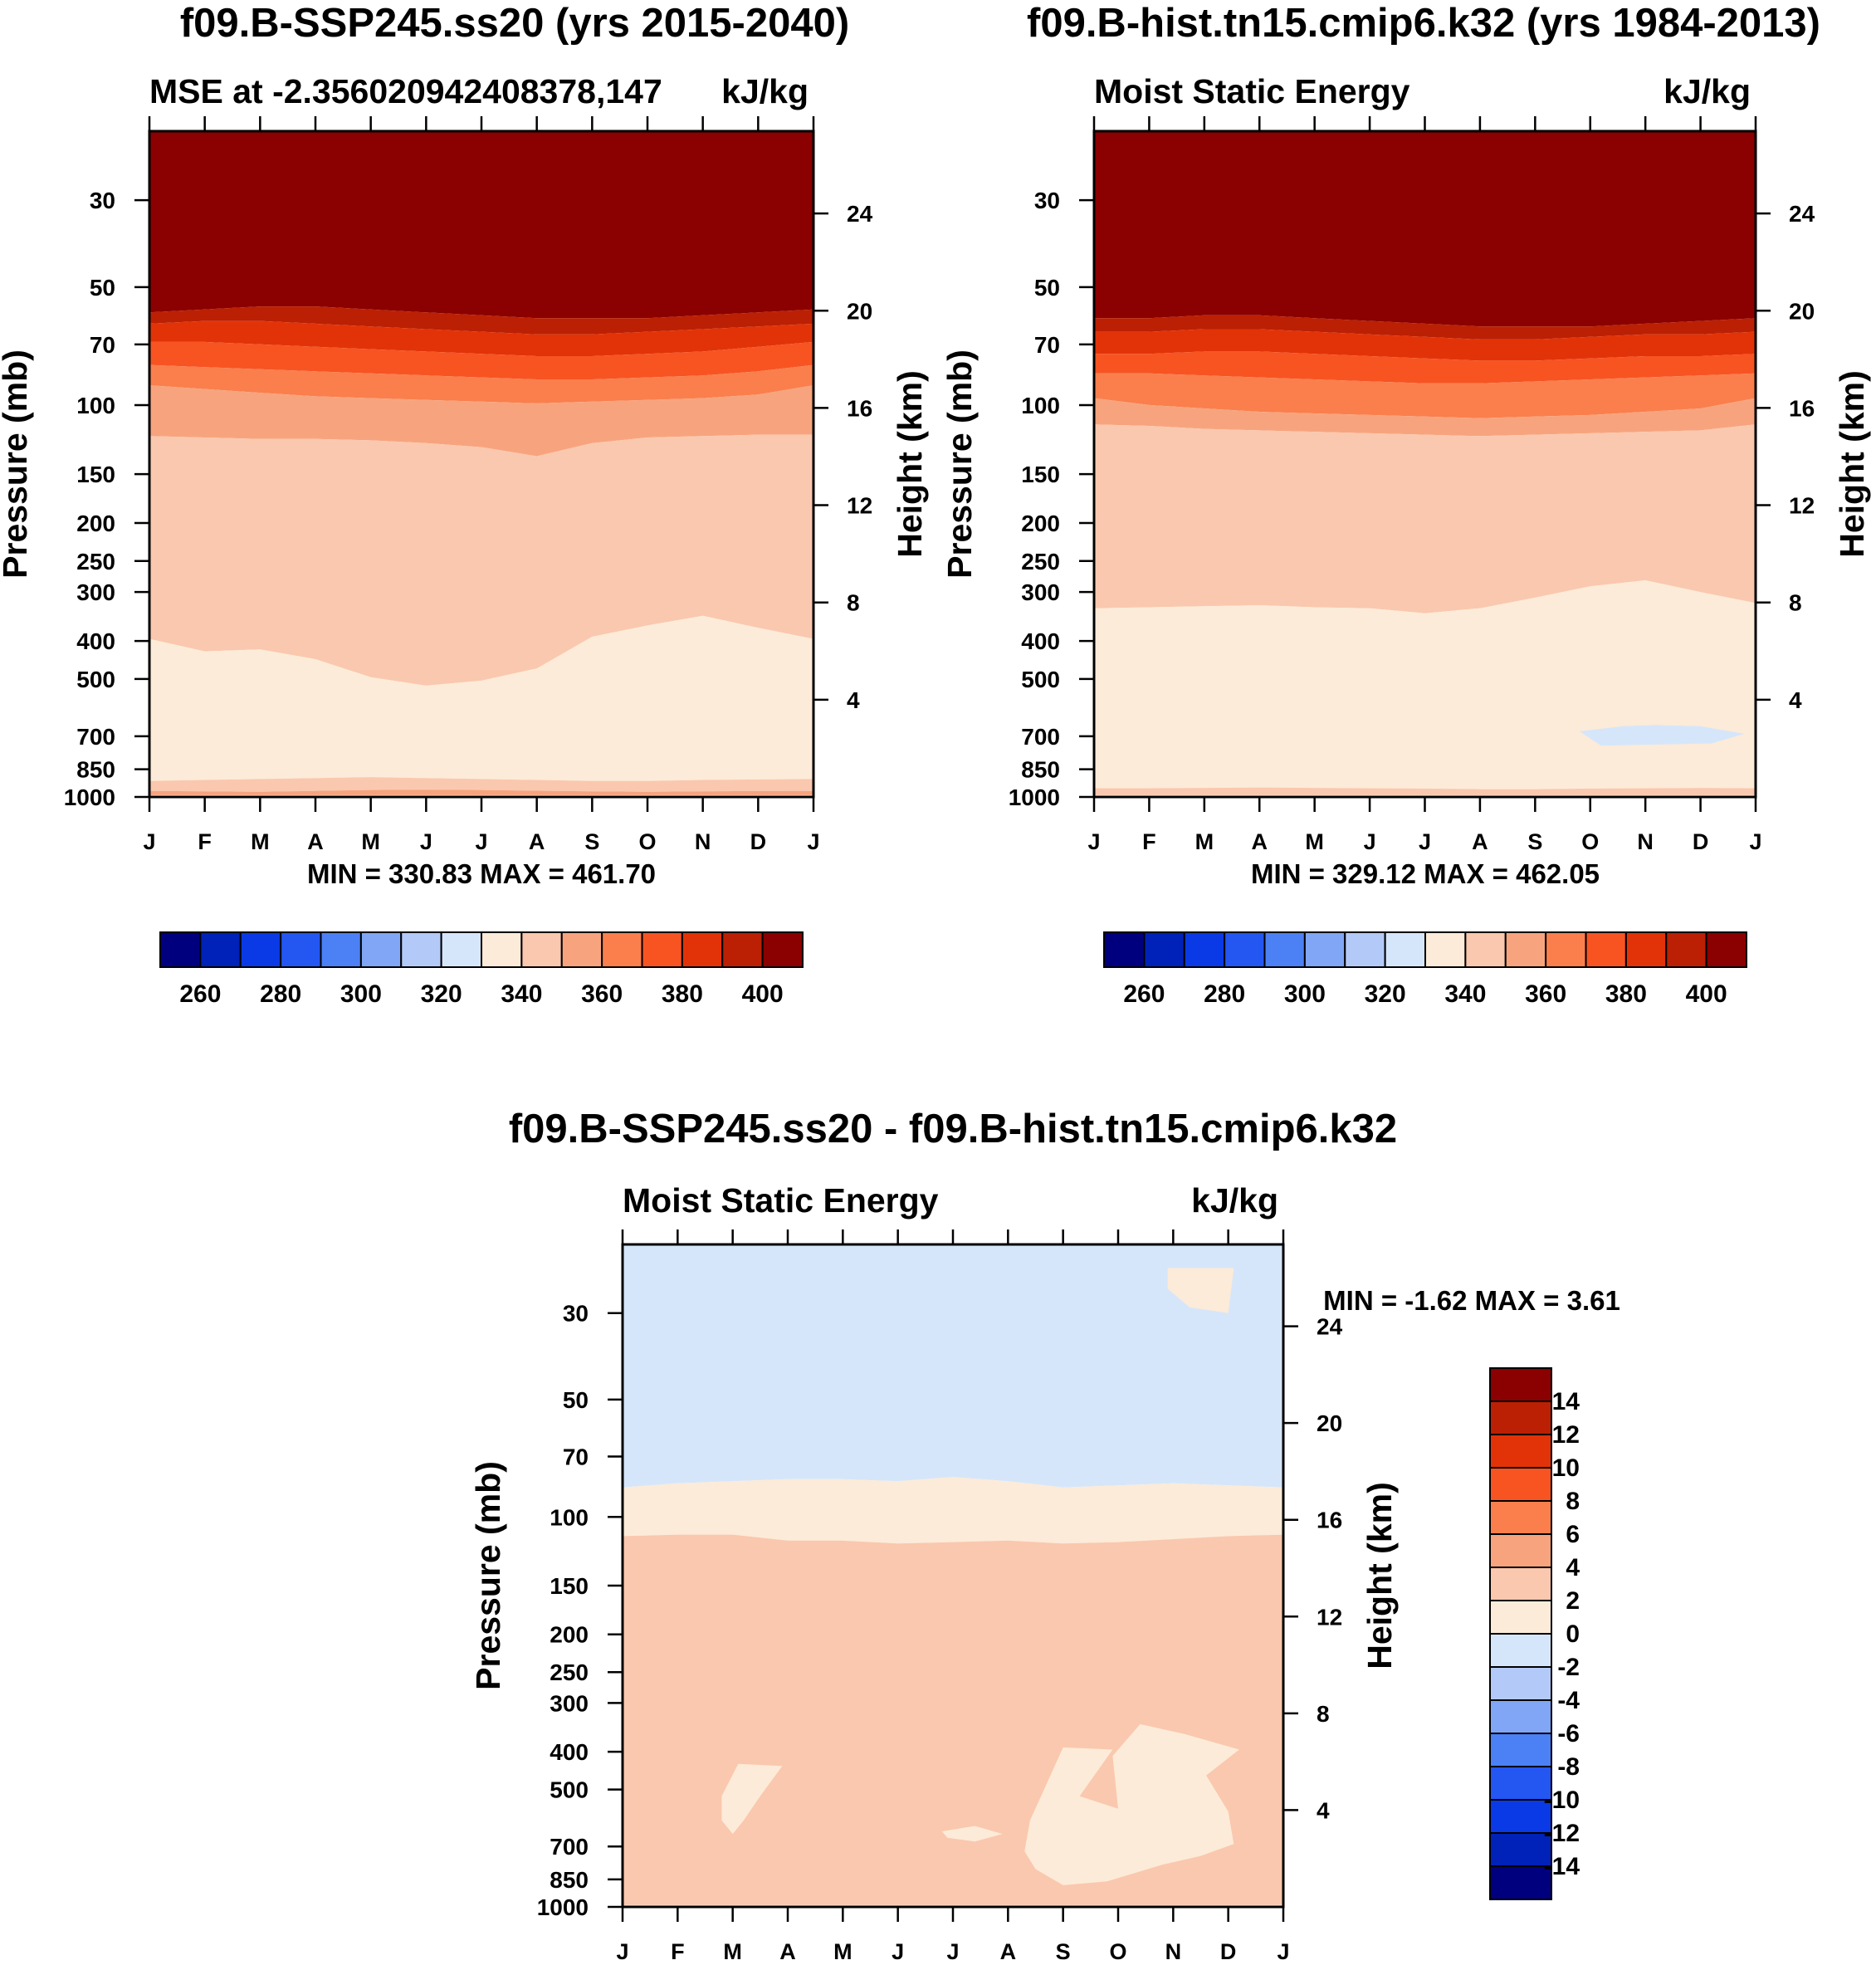 The image size is (1876, 1965). Describe the element at coordinates (1562, 1866) in the screenshot. I see `colorbar-label: -14` at that location.